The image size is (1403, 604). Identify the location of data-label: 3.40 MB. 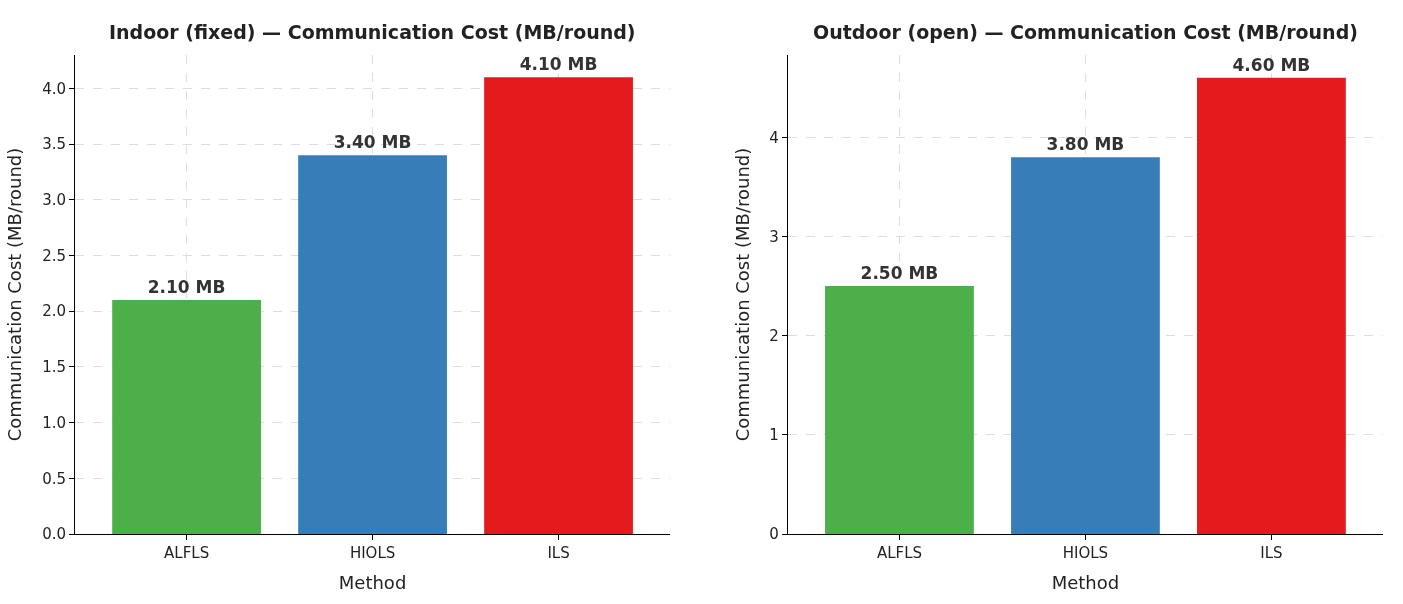
(372, 142).